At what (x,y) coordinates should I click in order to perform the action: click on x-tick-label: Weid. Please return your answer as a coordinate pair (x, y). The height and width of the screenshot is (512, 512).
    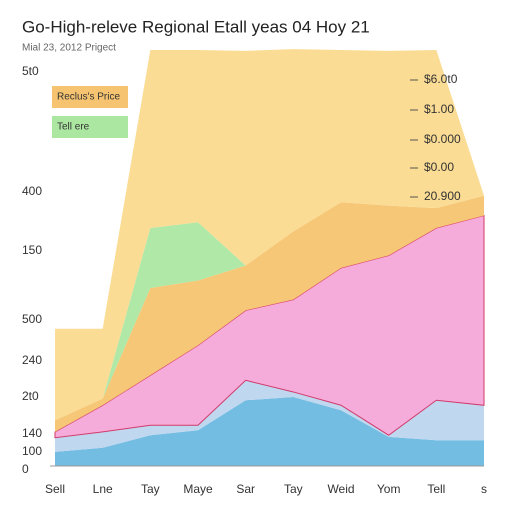
    Looking at the image, I should click on (340, 489).